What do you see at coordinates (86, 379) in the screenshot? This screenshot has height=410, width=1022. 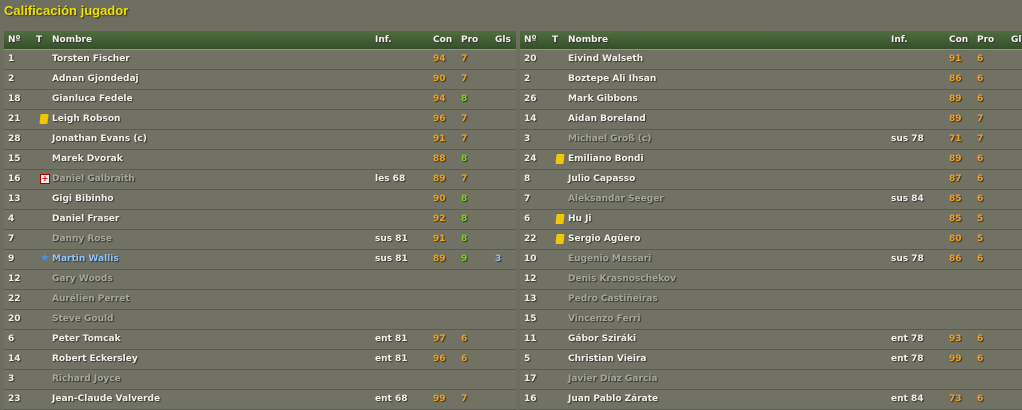 I see `player-name: Richard Joyce` at bounding box center [86, 379].